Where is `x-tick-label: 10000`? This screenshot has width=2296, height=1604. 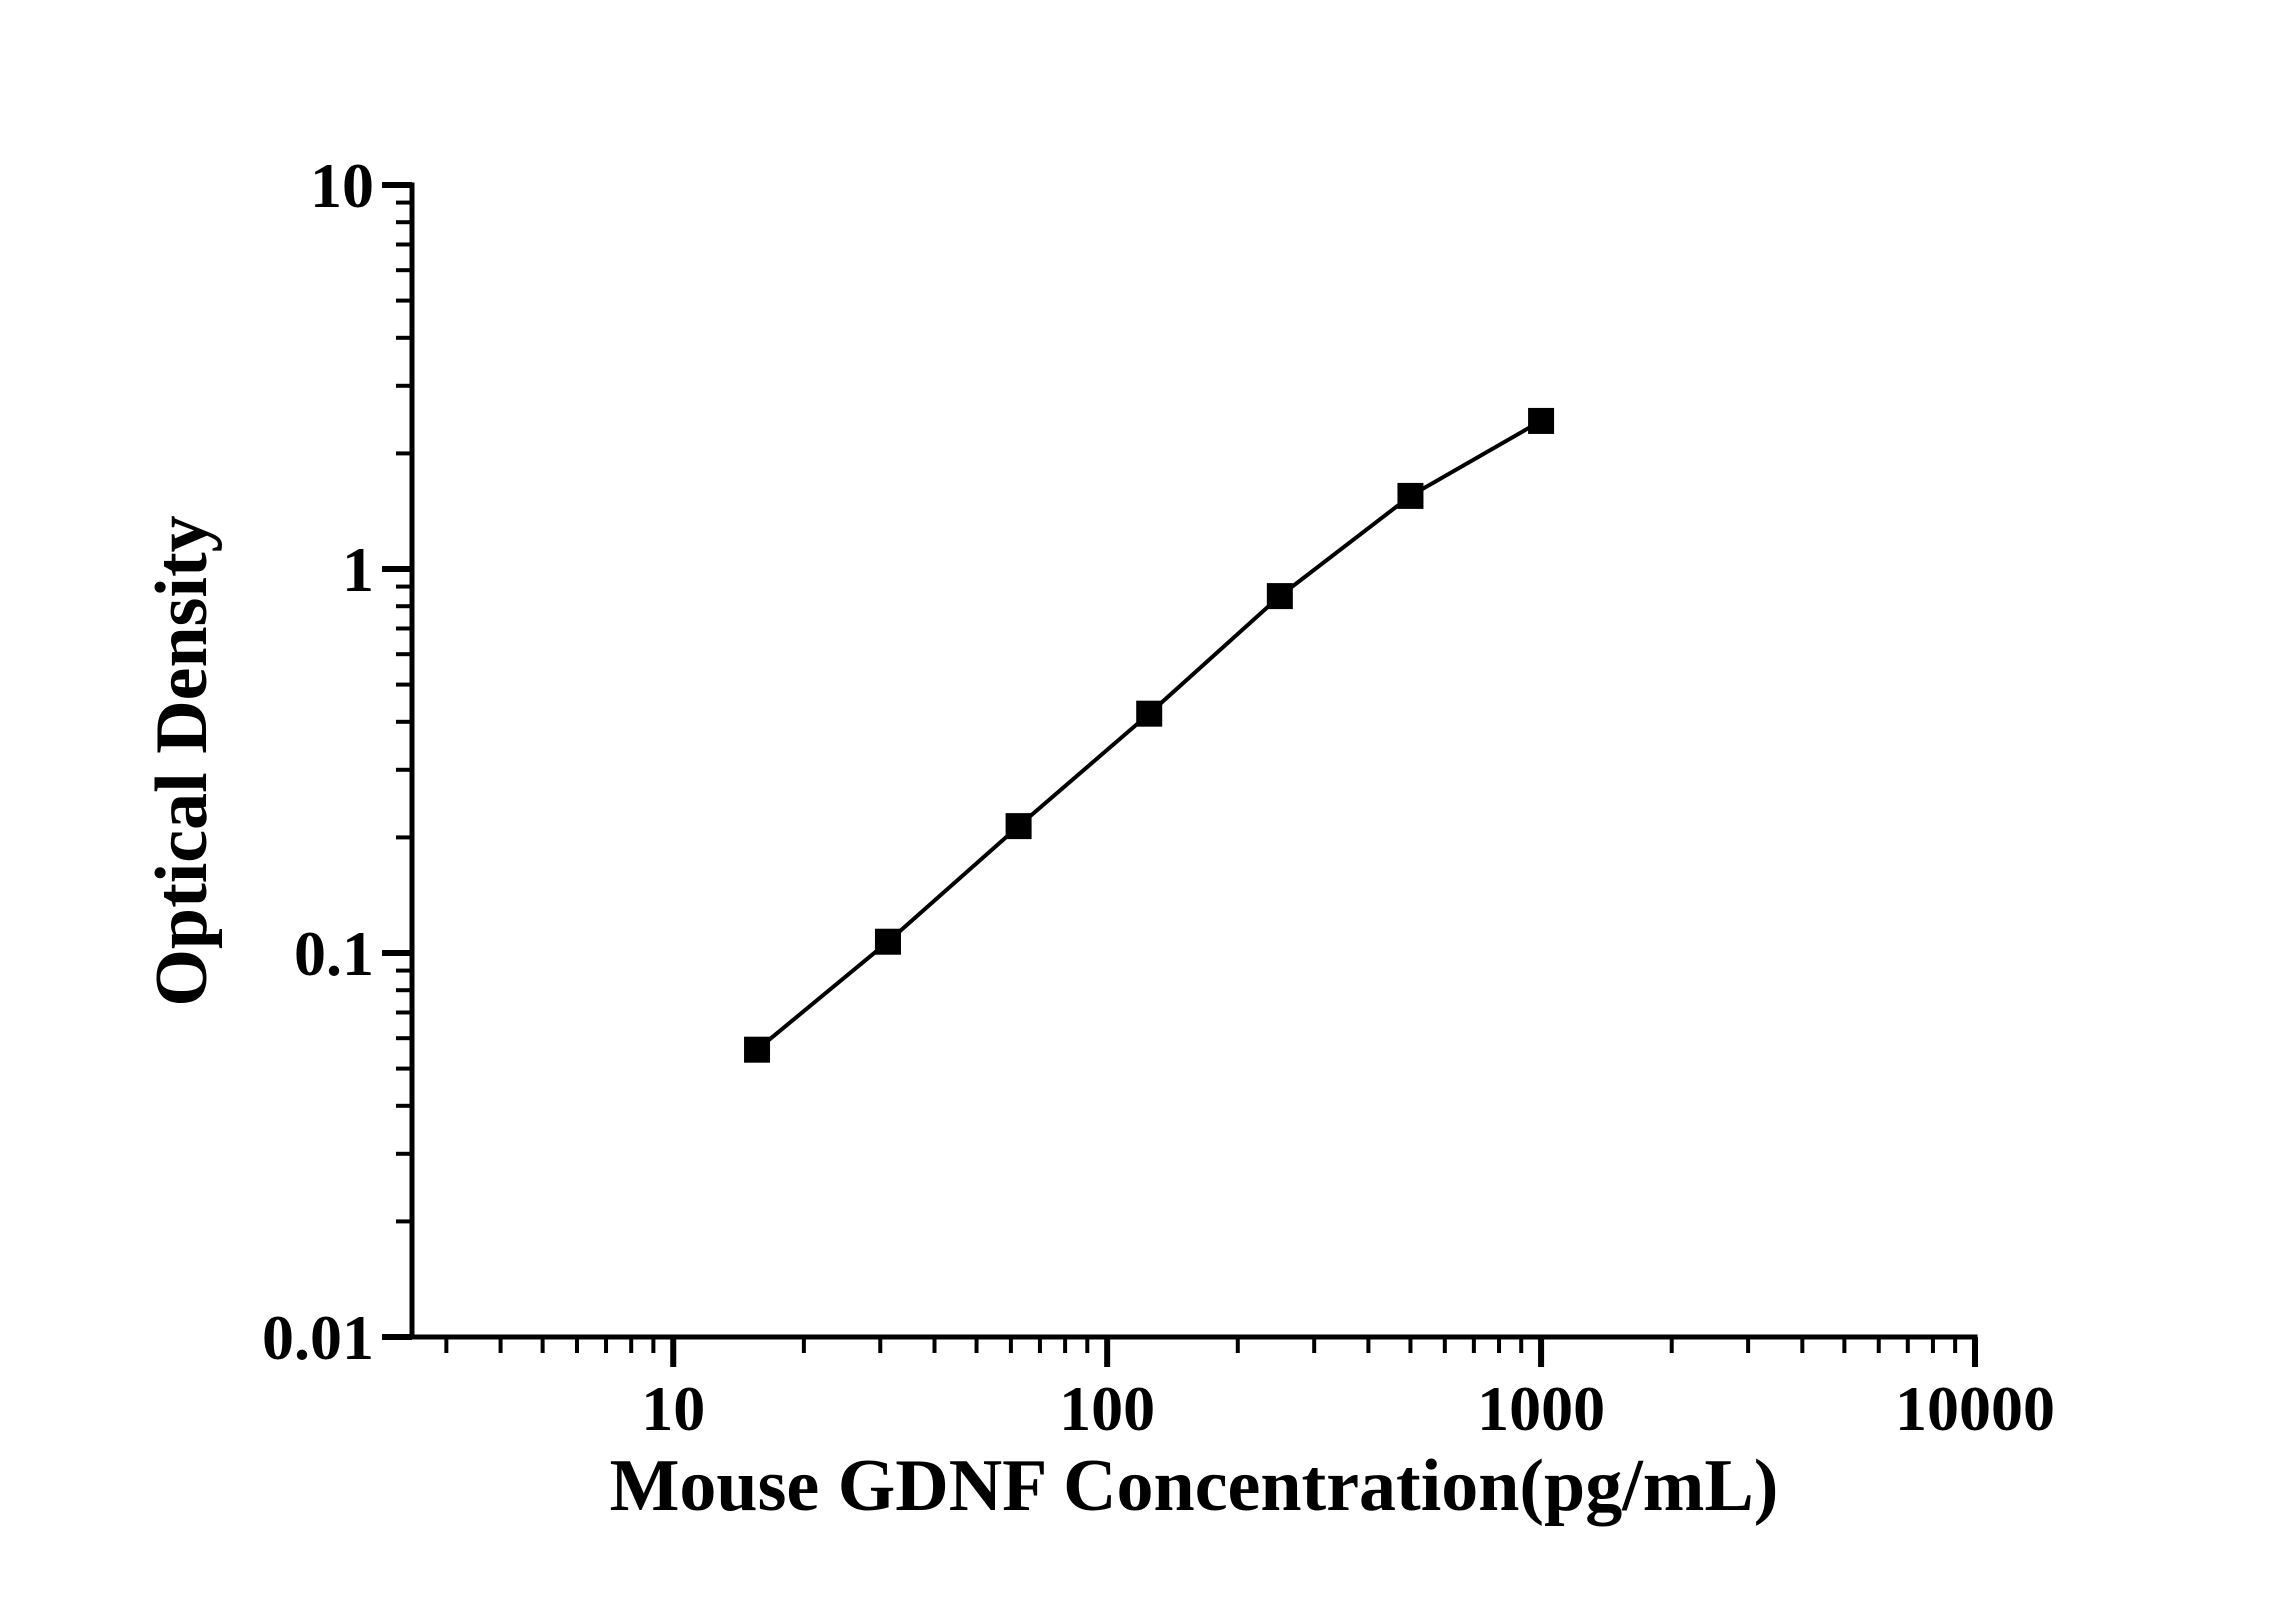
x-tick-label: 10000 is located at coordinates (1975, 1408).